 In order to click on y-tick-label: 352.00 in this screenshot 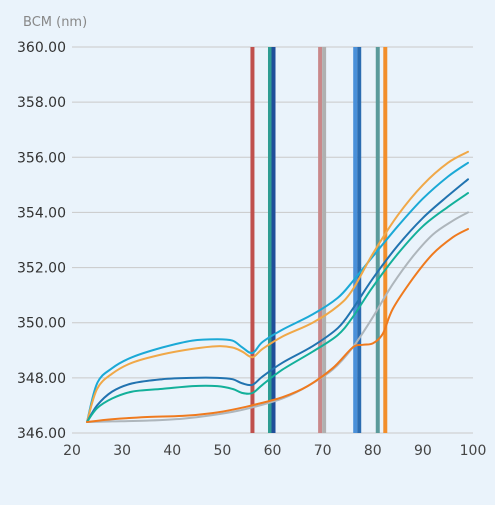, I will do `click(41, 269)`.